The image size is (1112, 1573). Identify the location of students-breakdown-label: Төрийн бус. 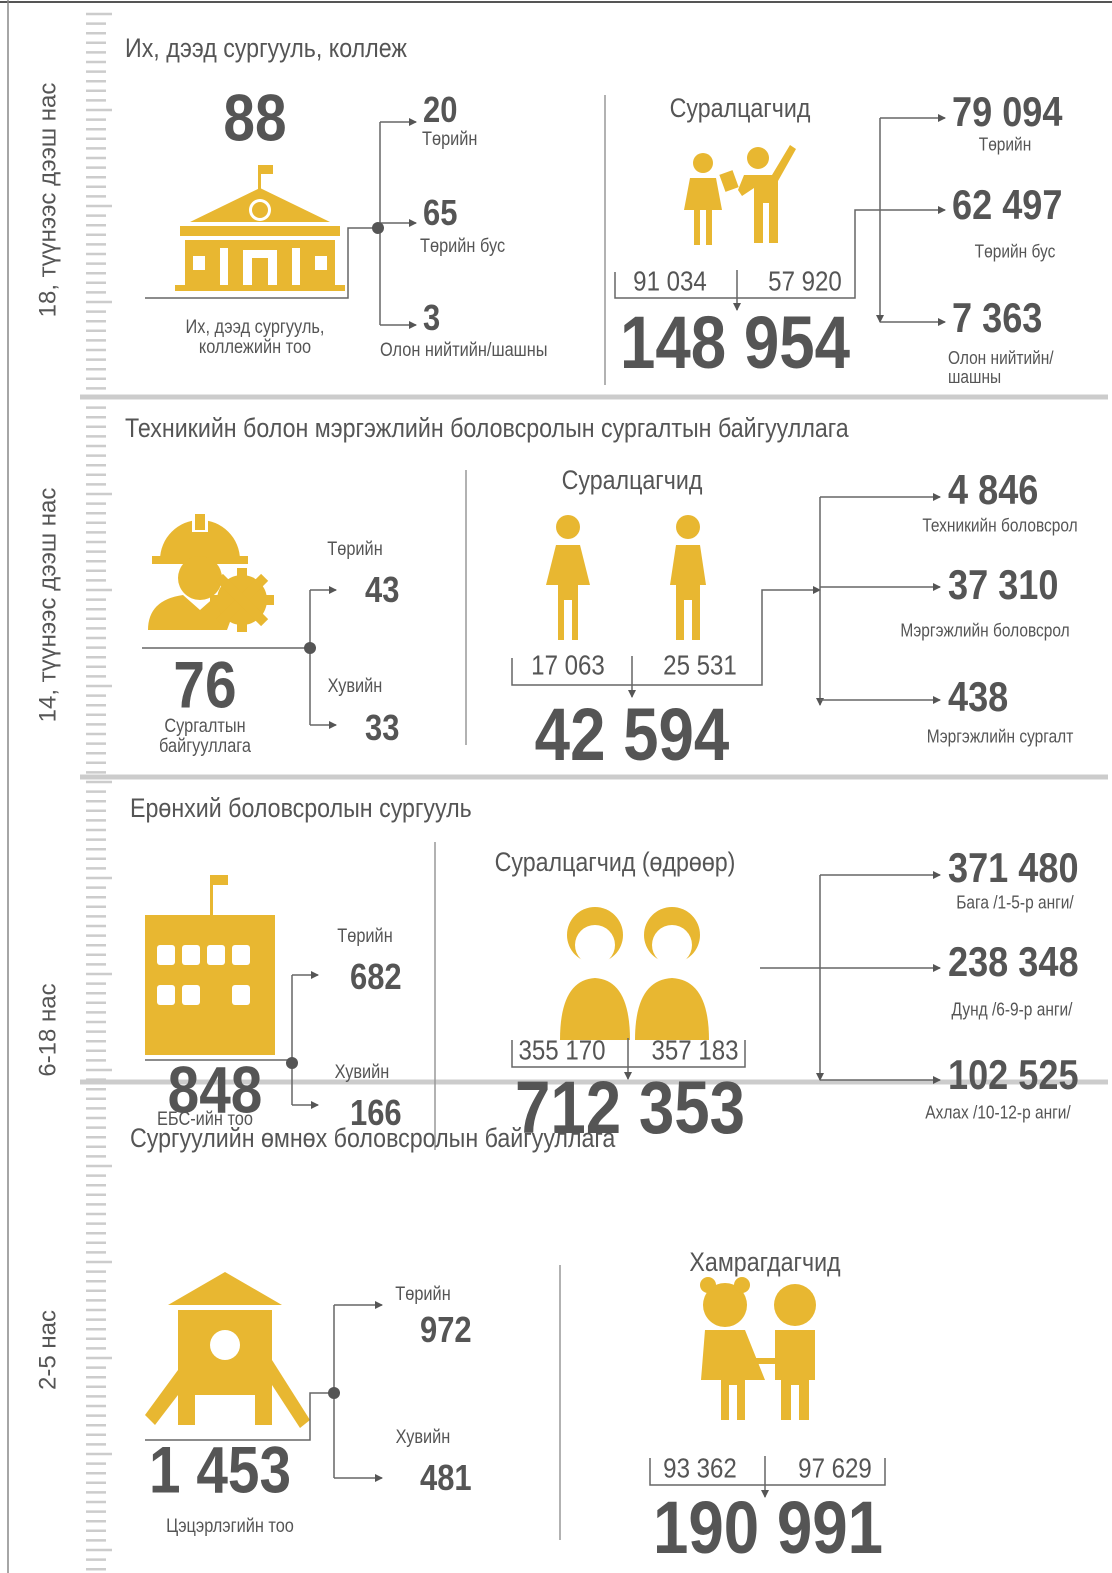
(1015, 251).